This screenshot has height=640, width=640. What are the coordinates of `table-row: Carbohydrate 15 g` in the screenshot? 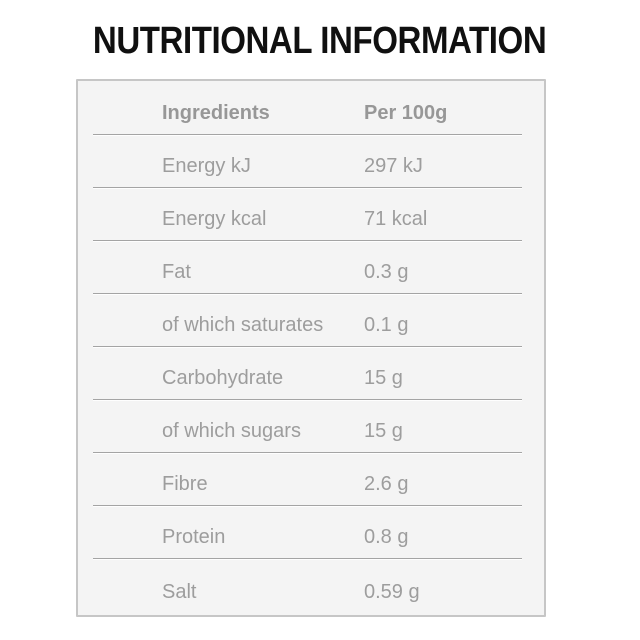 It's located at (307, 373).